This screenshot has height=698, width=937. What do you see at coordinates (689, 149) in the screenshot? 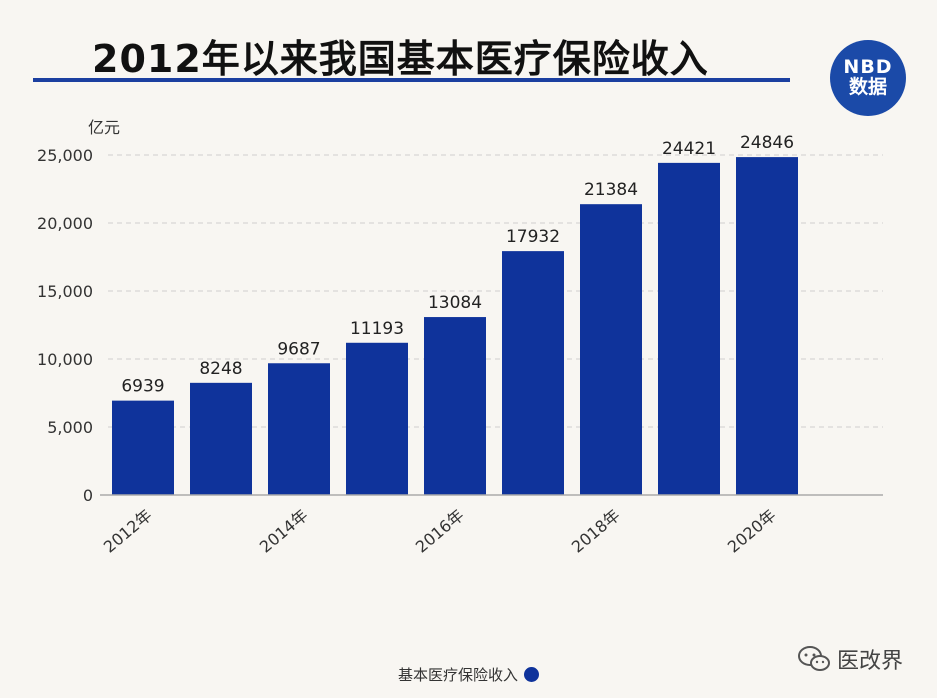
I see `data-label: 24421` at bounding box center [689, 149].